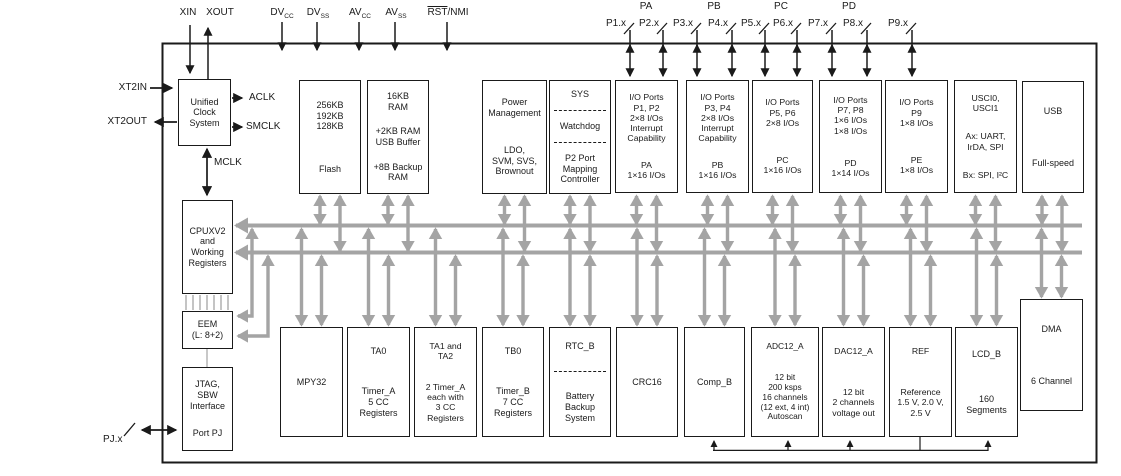  What do you see at coordinates (207, 330) in the screenshot?
I see `block-eem: EEM (L: 8+2)` at bounding box center [207, 330].